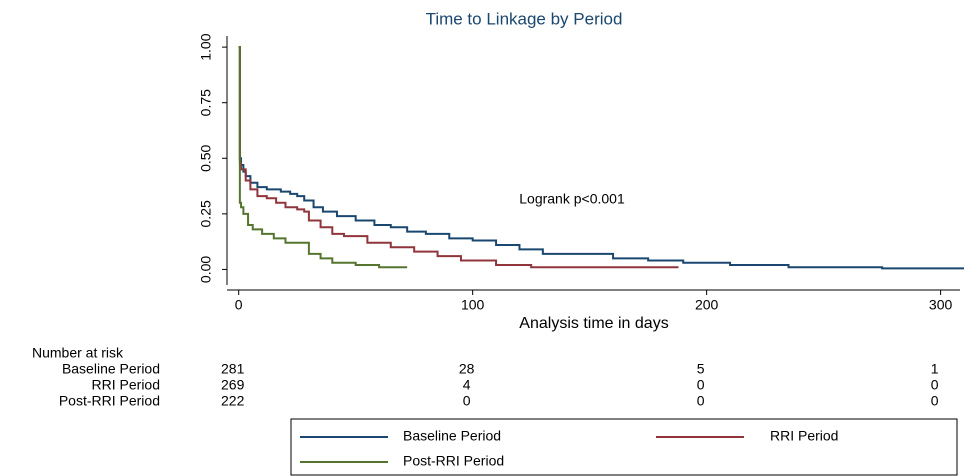 The height and width of the screenshot is (476, 974). I want to click on annotation: Logrank p<0.001, so click(572, 199).